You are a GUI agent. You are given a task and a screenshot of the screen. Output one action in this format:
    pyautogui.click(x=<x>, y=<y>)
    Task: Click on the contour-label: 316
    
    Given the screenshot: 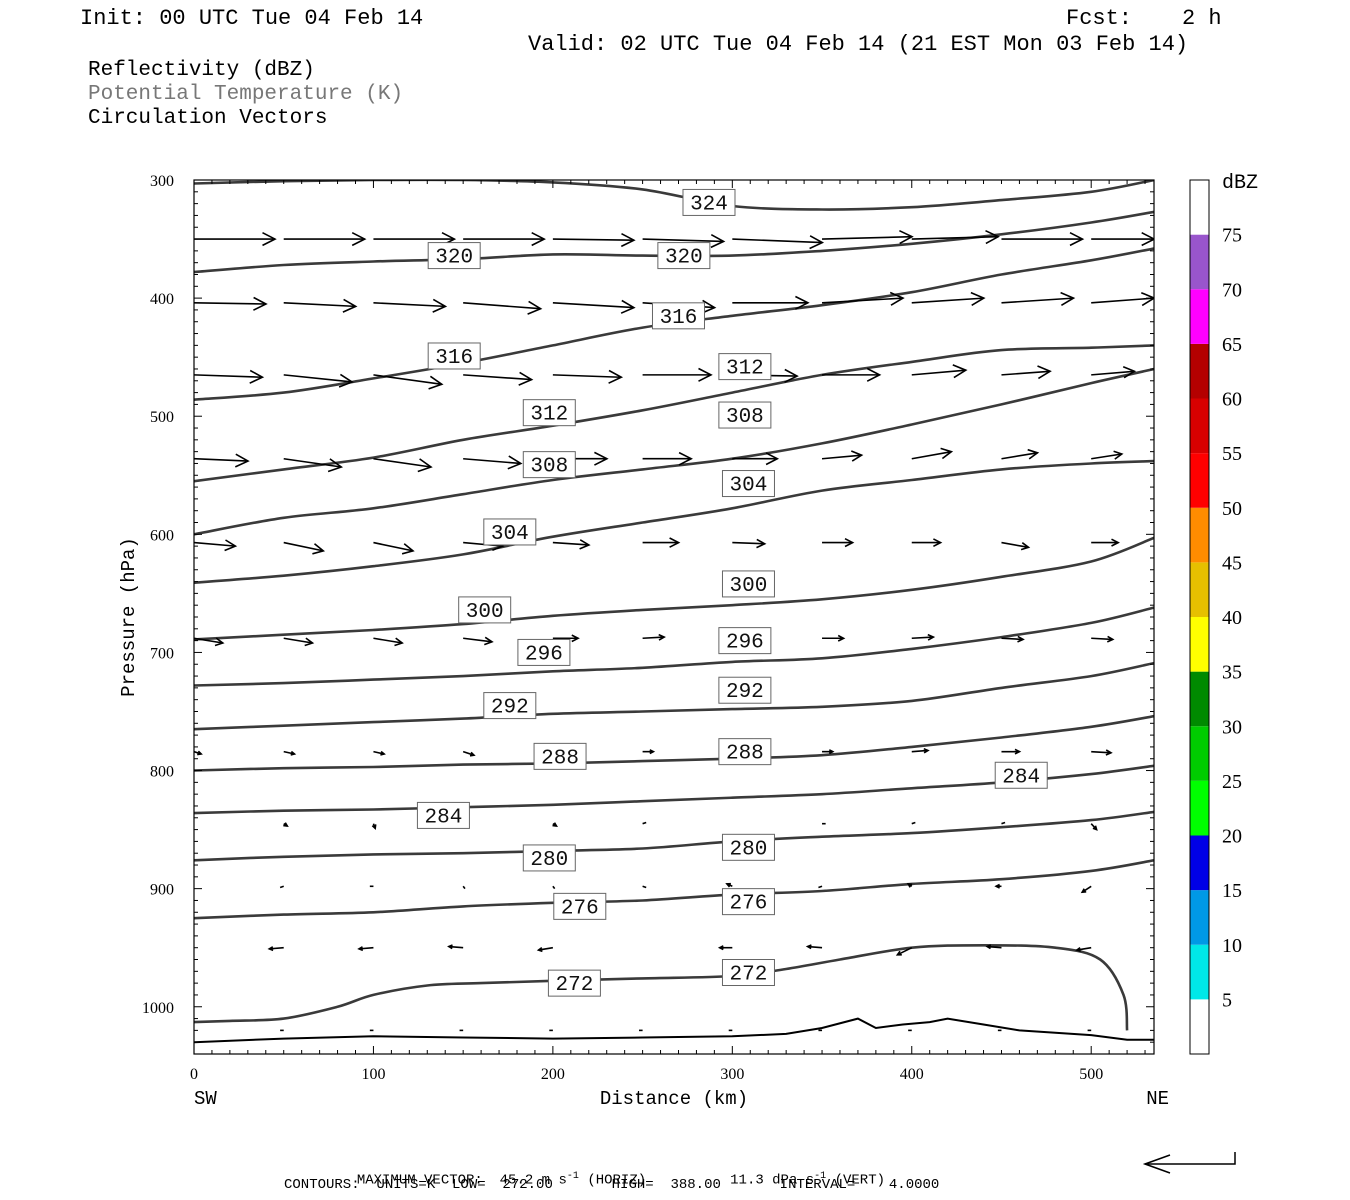 What is the action you would take?
    pyautogui.click(x=454, y=356)
    